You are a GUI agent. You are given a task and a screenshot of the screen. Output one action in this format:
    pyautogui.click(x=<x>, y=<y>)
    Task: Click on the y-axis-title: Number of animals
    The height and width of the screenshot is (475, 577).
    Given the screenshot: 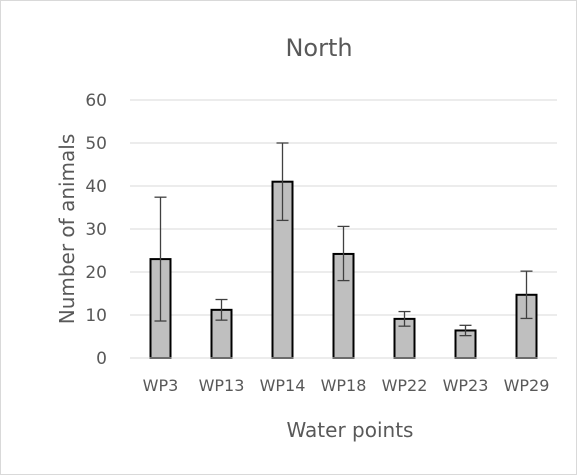 What is the action you would take?
    pyautogui.click(x=67, y=229)
    